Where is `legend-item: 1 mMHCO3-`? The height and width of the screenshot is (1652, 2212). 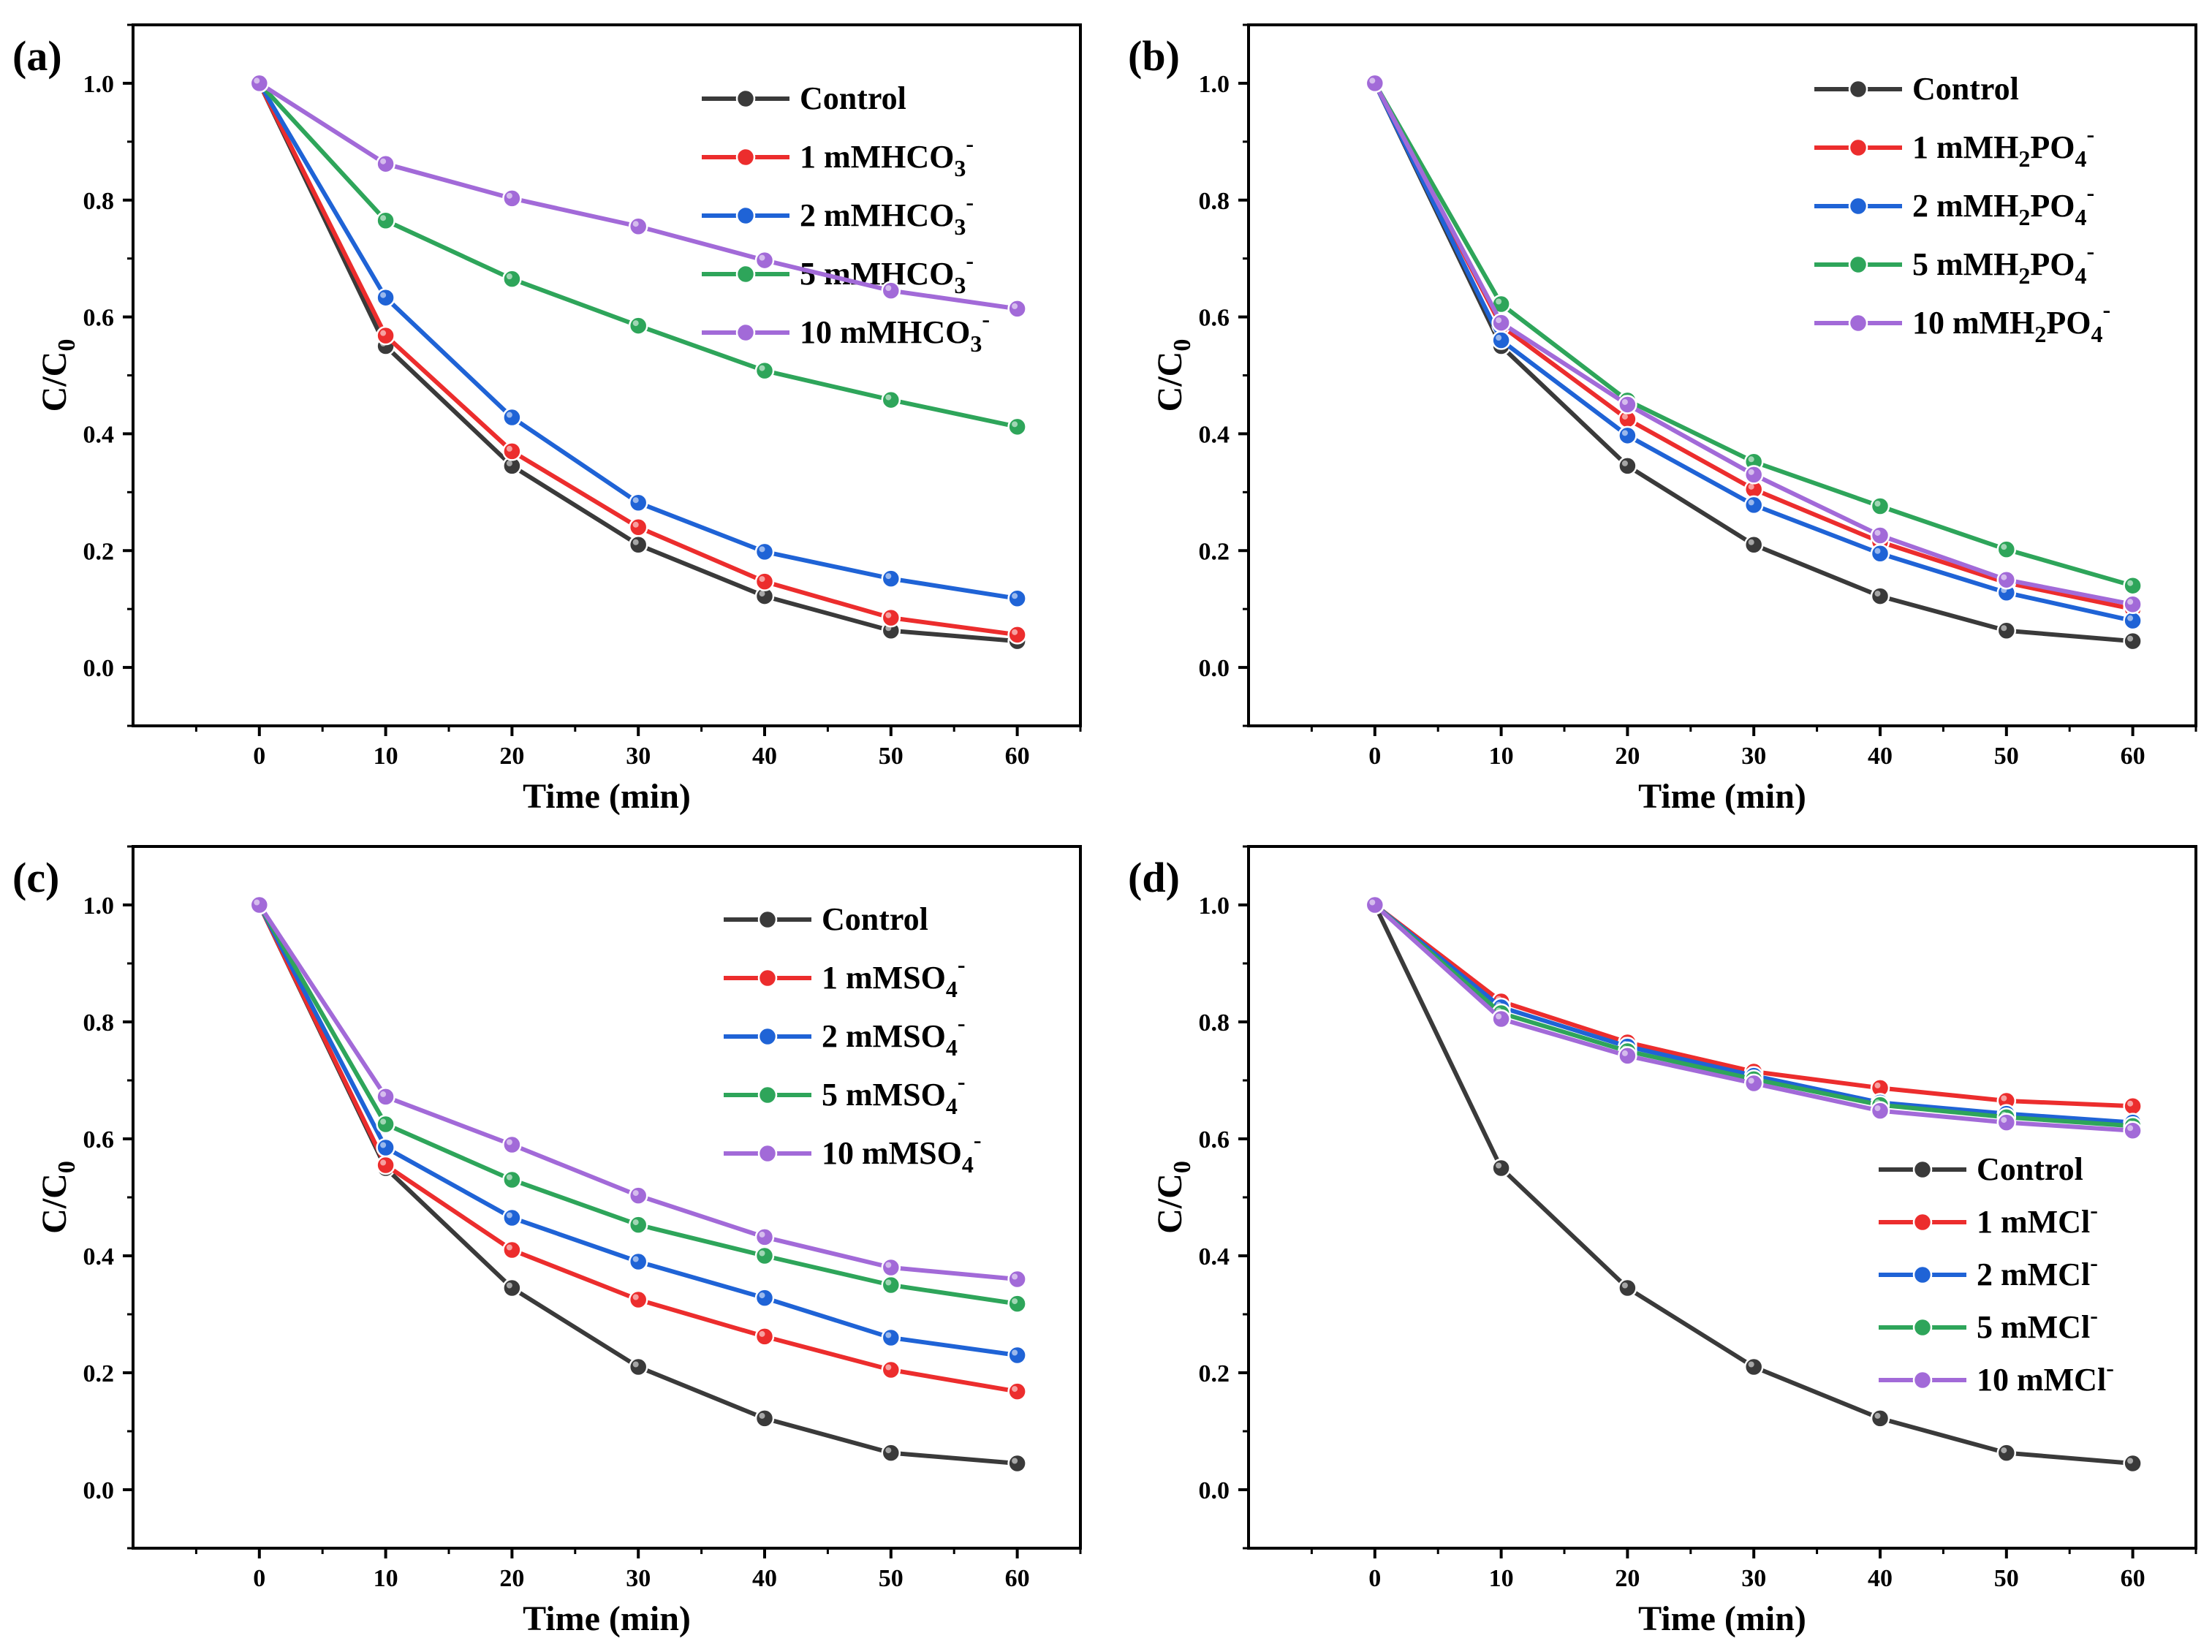 legend-item: 1 mMHCO3- is located at coordinates (838, 155).